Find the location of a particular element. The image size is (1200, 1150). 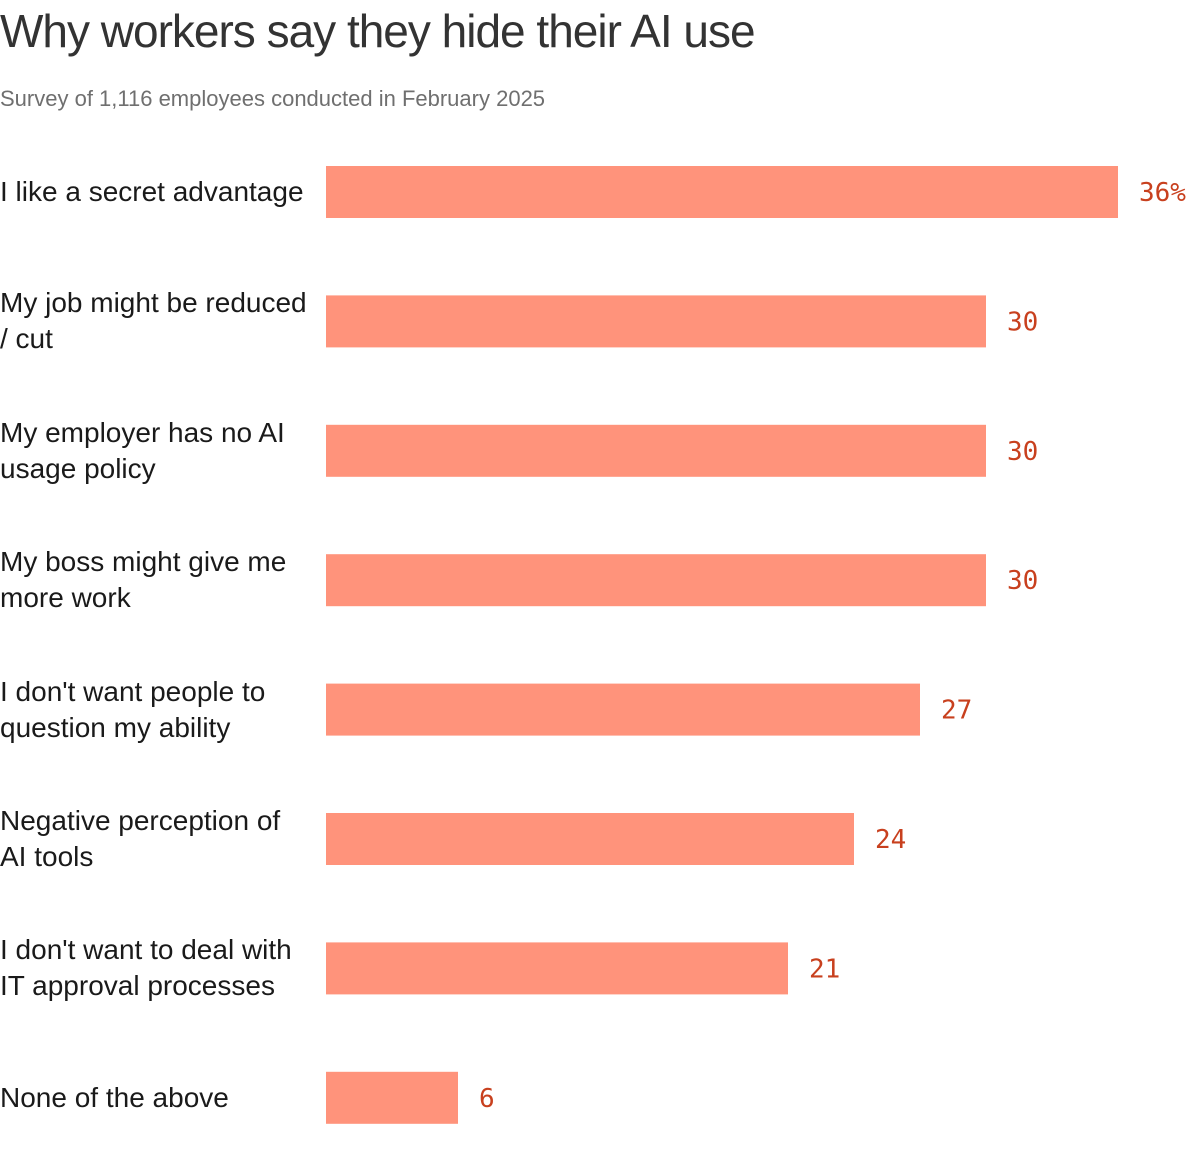

value-label-6: 24 is located at coordinates (890, 840).